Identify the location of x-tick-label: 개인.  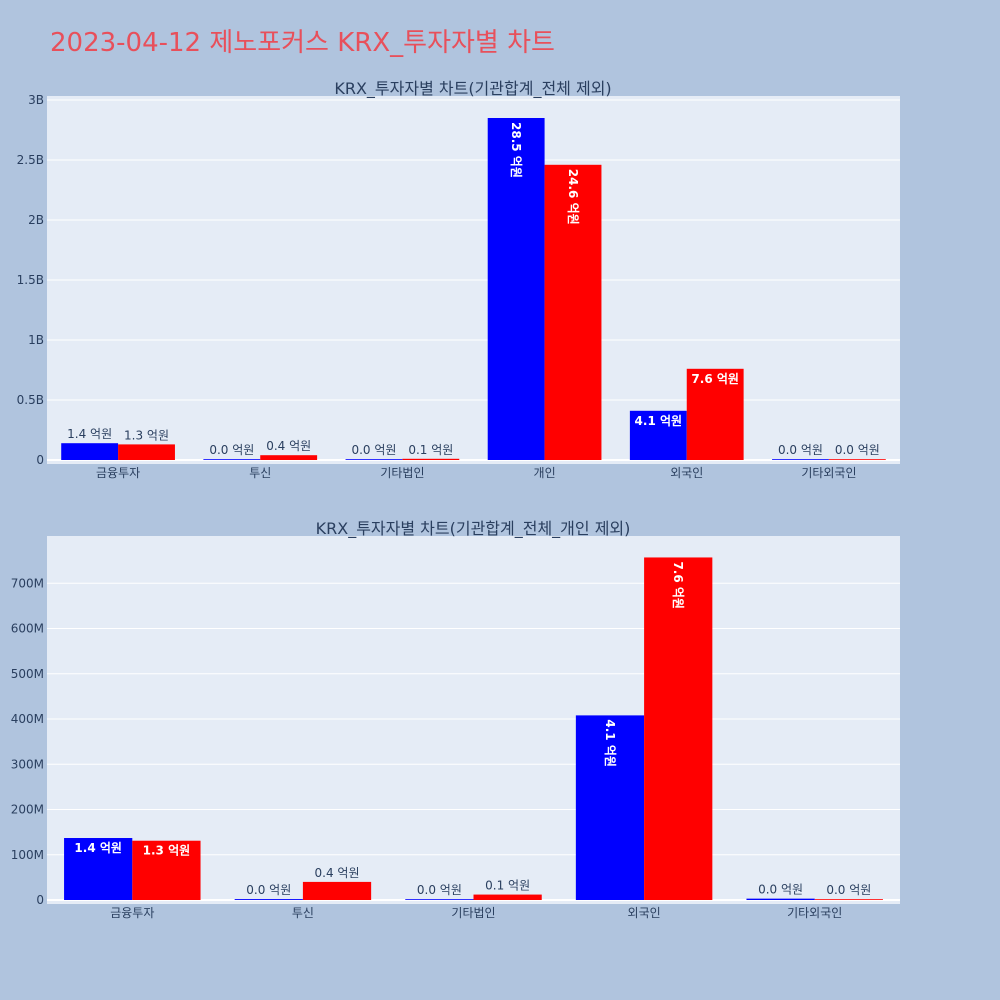
(545, 473).